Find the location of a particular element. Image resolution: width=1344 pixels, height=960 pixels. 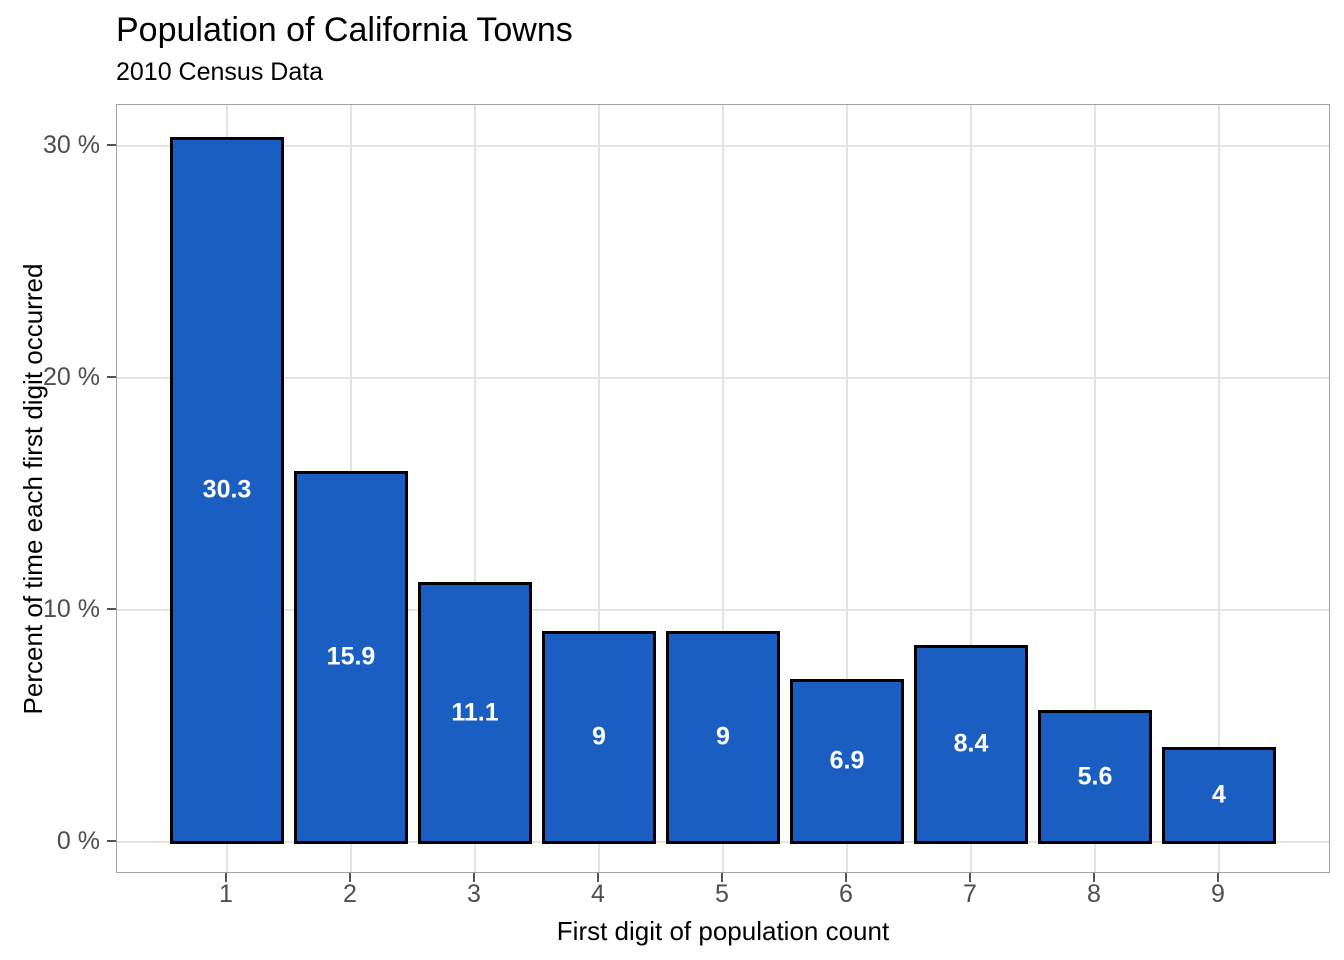

x-tick-label: 8 is located at coordinates (1094, 894).